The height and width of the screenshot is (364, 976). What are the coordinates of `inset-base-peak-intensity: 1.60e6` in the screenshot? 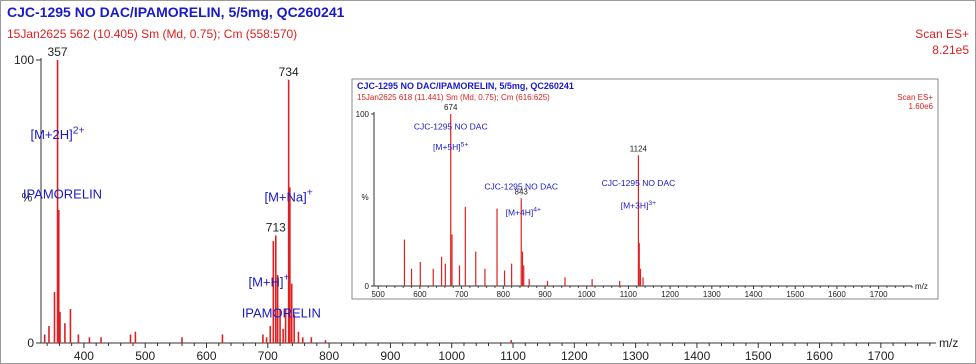 It's located at (921, 106).